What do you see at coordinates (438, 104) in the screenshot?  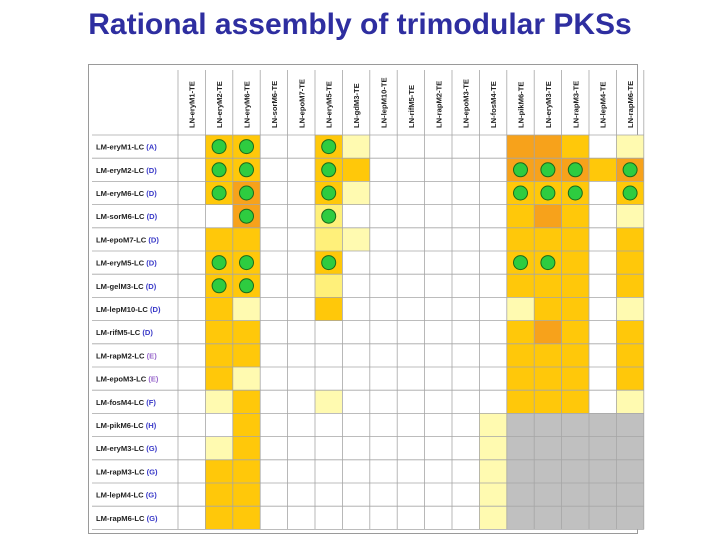 I see `column-header: LN-rapM2-TE` at bounding box center [438, 104].